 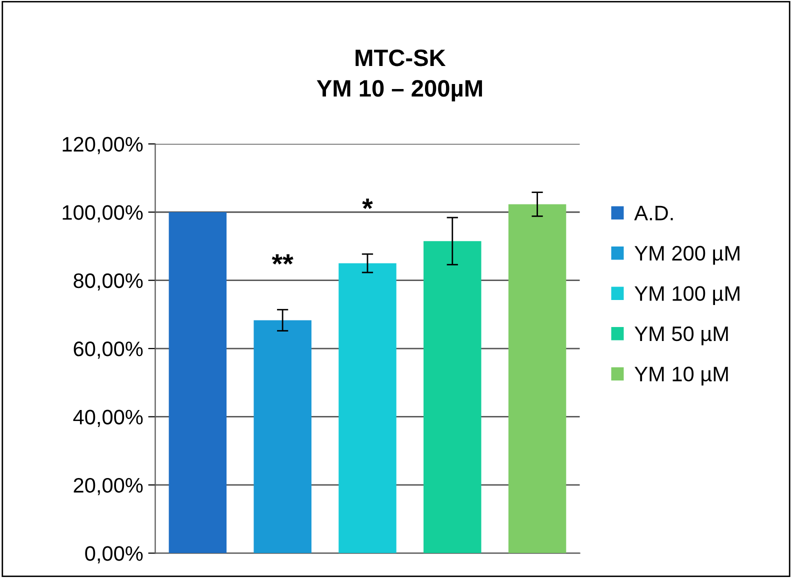 I want to click on data-label: **, so click(x=283, y=259).